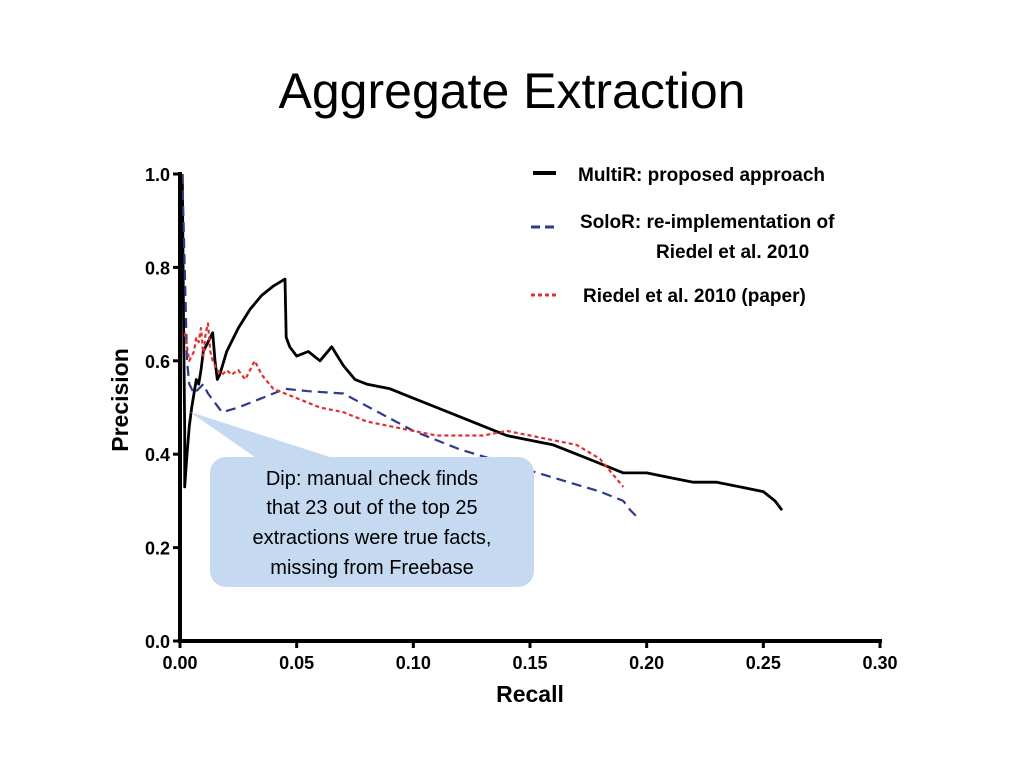  What do you see at coordinates (372, 522) in the screenshot?
I see `callout-box` at bounding box center [372, 522].